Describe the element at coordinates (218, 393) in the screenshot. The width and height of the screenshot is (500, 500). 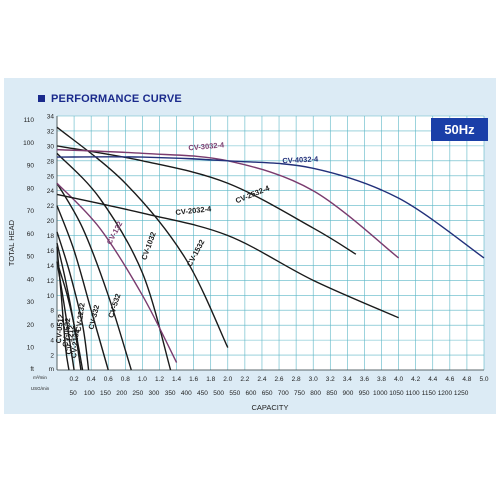
I see `x-tick-label-usg: 500` at that location.